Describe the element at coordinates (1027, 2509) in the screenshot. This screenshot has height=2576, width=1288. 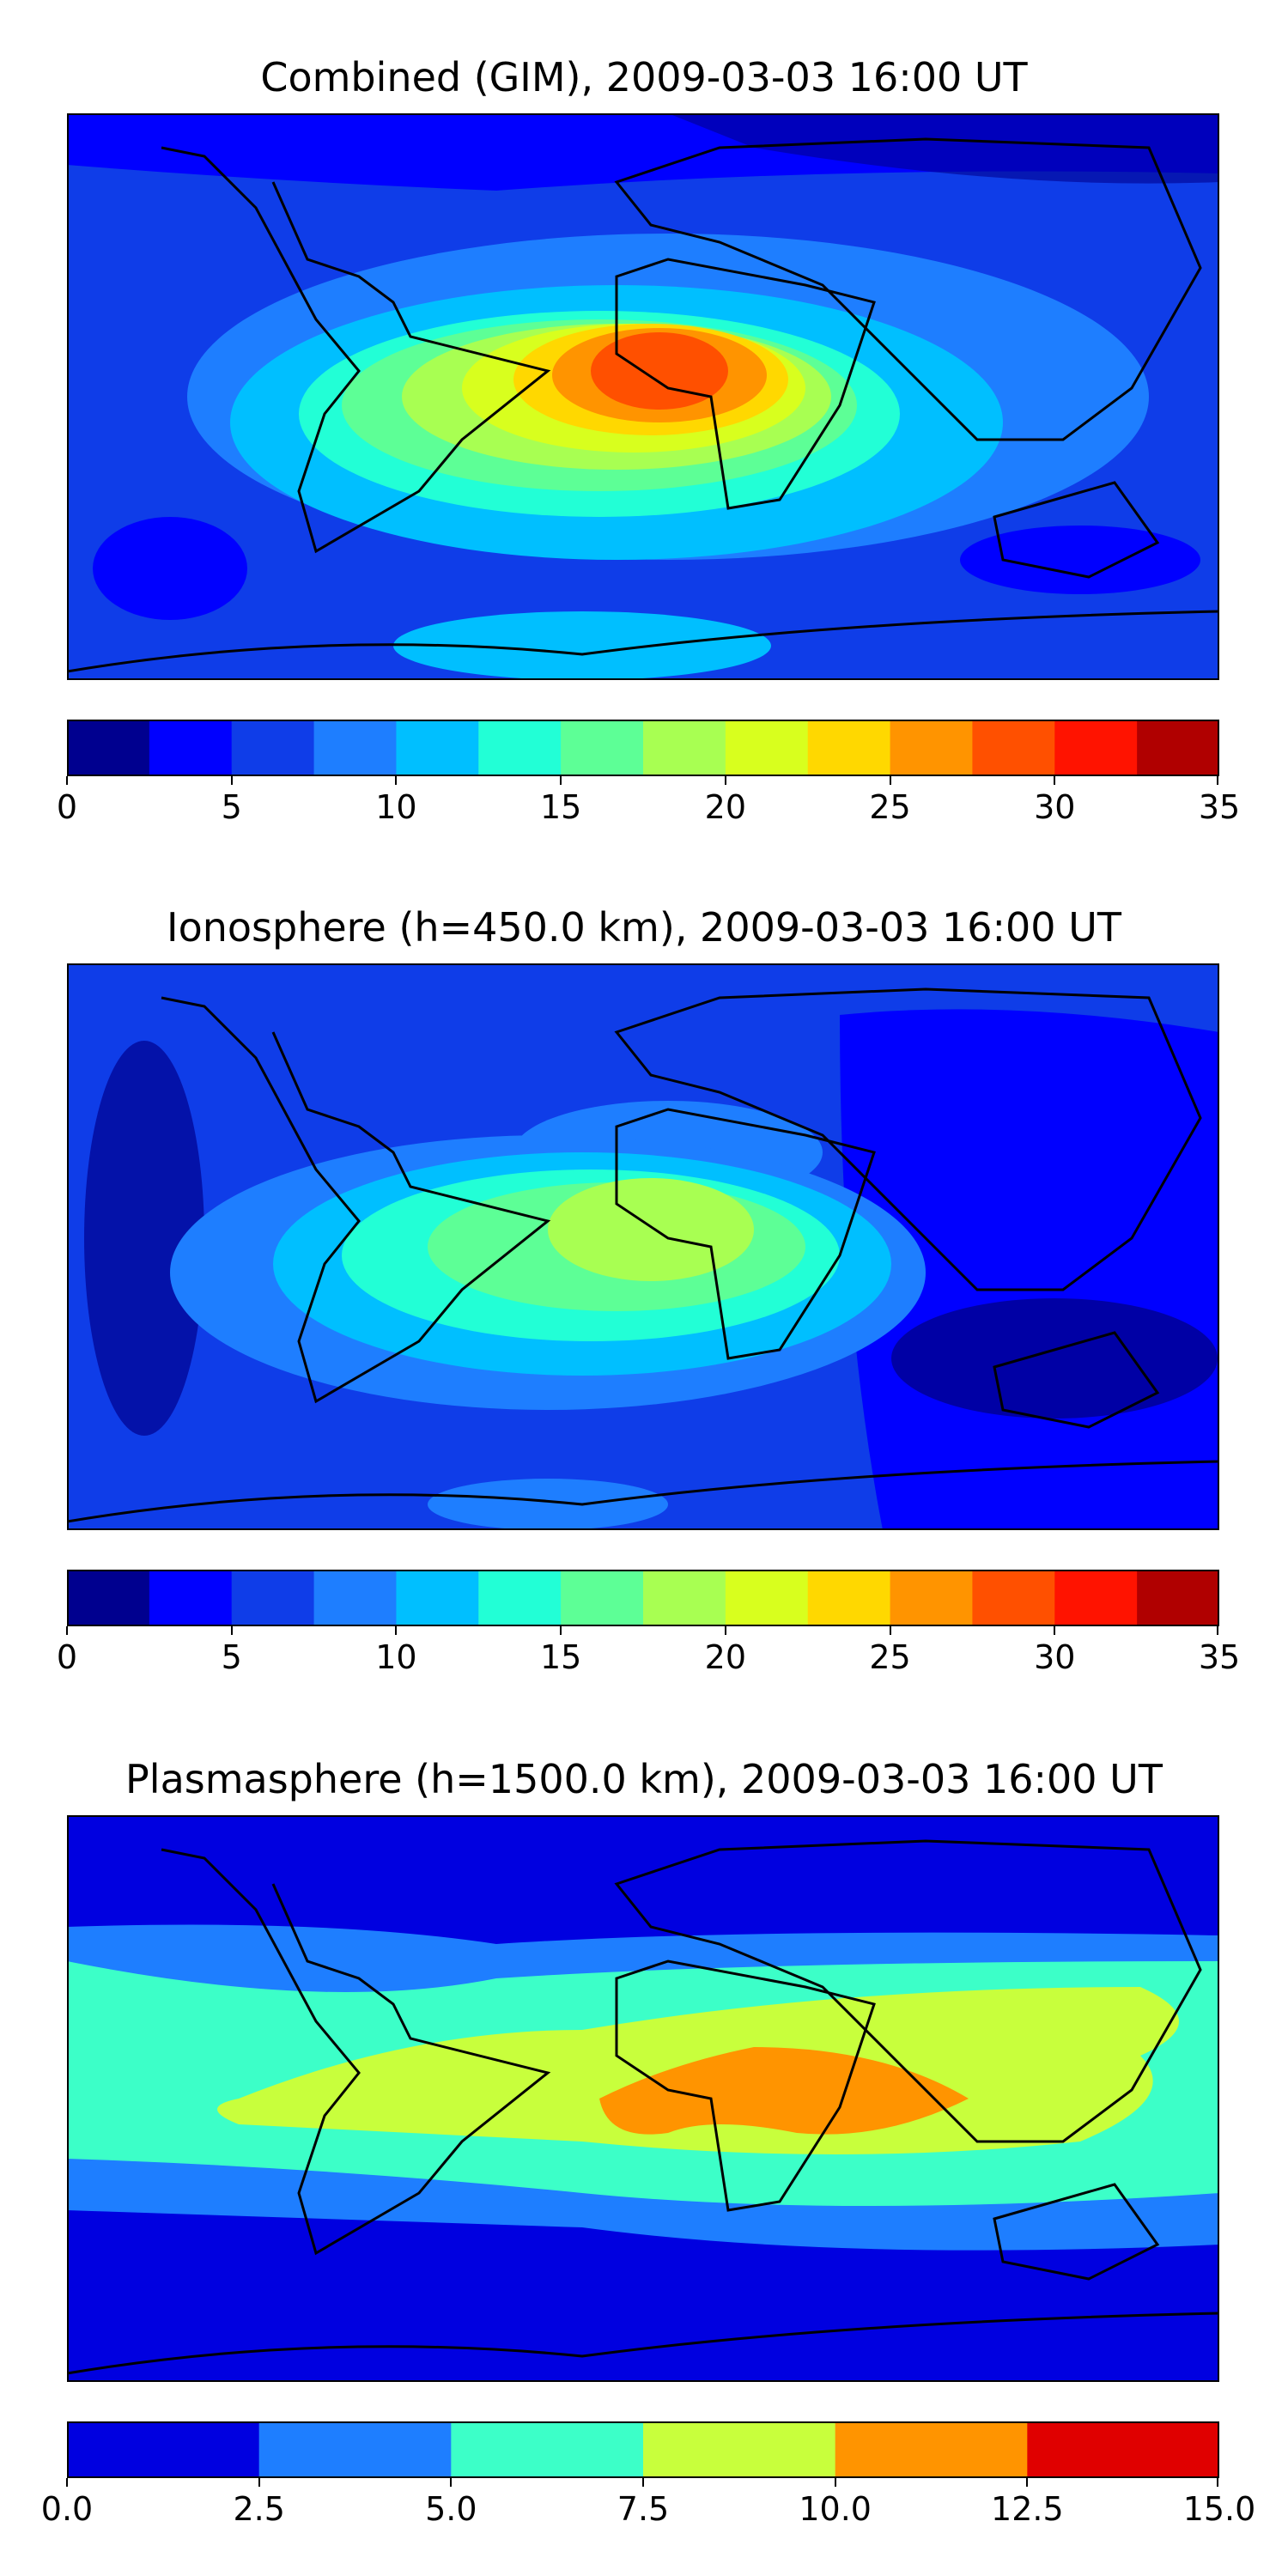
I see `colorbar-tick-label: 12.5` at that location.